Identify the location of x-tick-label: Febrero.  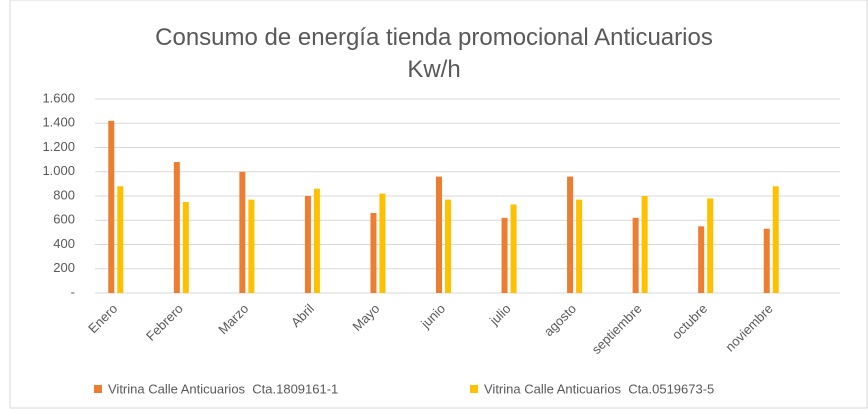
(164, 322).